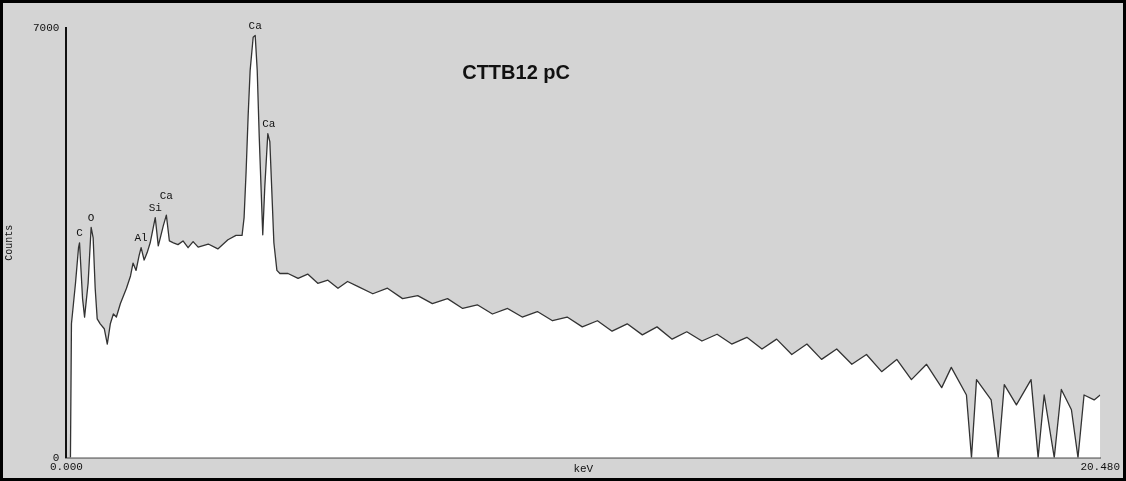 The image size is (1126, 481). I want to click on y-tick-label: 7000, so click(46, 27).